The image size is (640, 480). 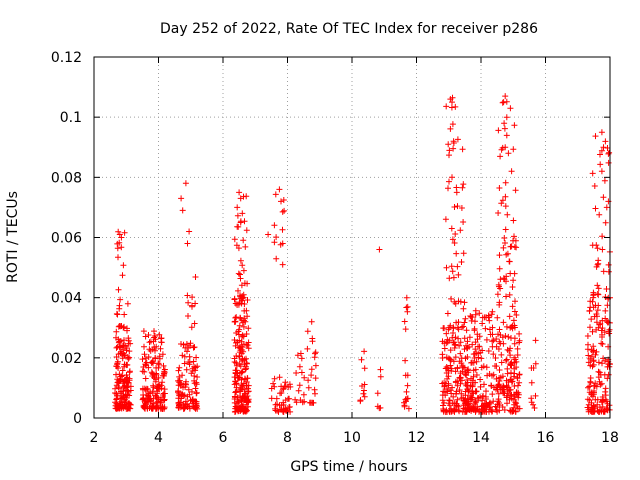 What do you see at coordinates (417, 438) in the screenshot?
I see `x-tick-label: 12` at bounding box center [417, 438].